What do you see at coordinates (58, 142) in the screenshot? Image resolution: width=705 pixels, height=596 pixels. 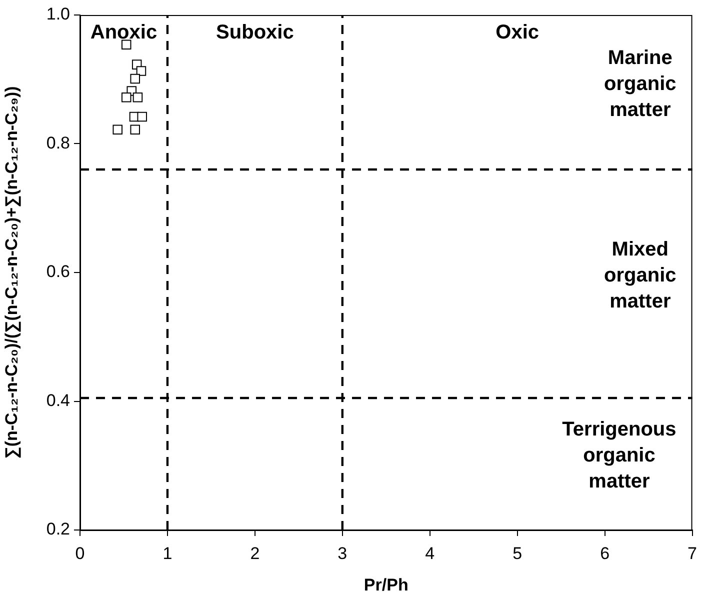 I see `y-tick-label: 0.8` at bounding box center [58, 142].